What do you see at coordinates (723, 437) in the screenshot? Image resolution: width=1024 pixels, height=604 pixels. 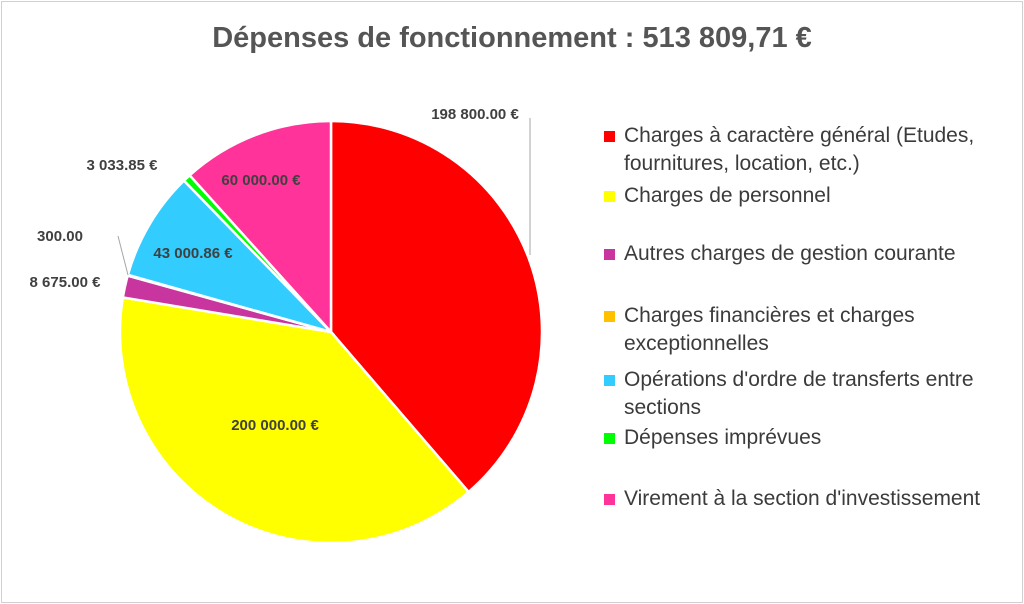 I see `legend-label: Dépenses imprévues` at bounding box center [723, 437].